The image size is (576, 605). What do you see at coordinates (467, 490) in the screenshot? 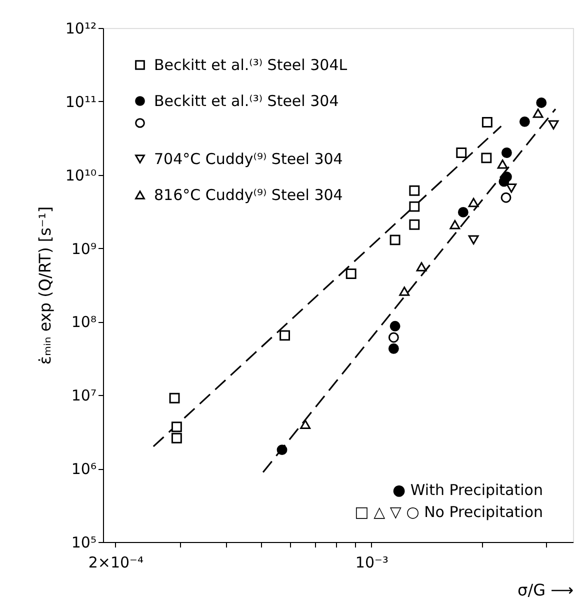
I see `annotation: ● With Precipitation` at bounding box center [467, 490].